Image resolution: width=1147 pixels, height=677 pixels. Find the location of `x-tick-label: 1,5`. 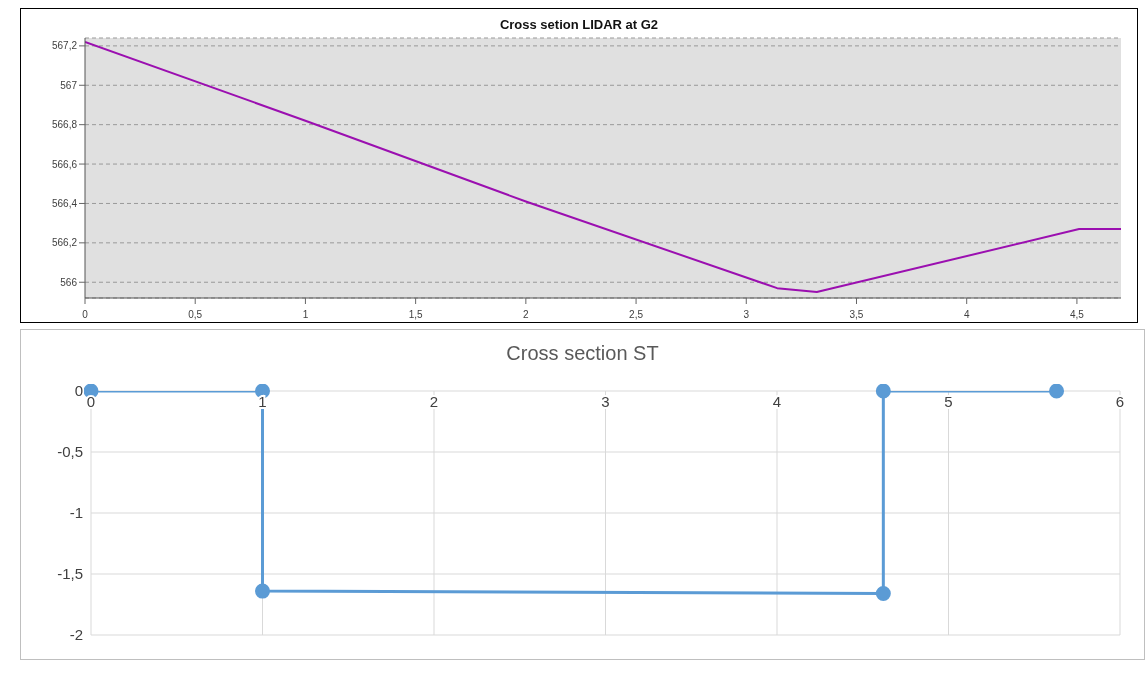

x-tick-label: 1,5 is located at coordinates (416, 314).